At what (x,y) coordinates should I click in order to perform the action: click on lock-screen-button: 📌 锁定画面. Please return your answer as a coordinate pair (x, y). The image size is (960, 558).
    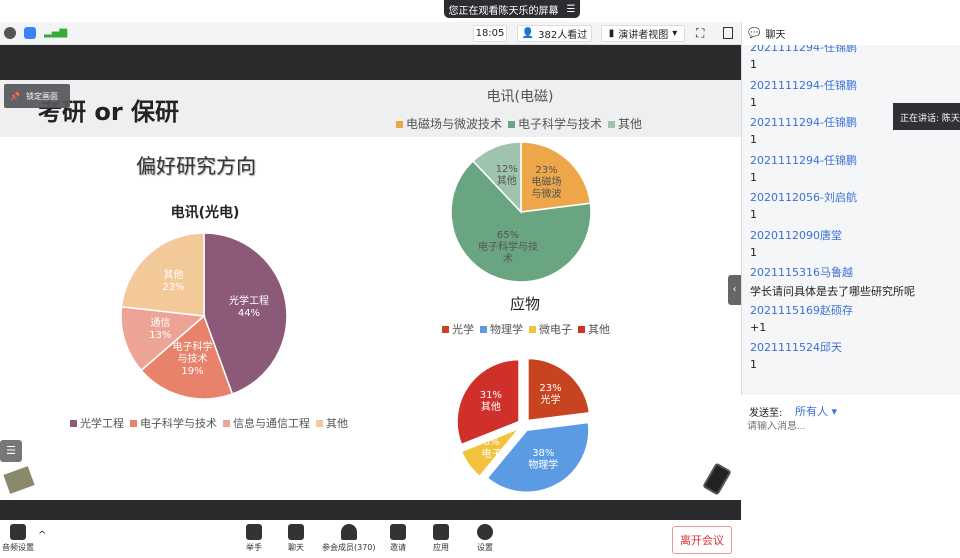
    Looking at the image, I should click on (37, 96).